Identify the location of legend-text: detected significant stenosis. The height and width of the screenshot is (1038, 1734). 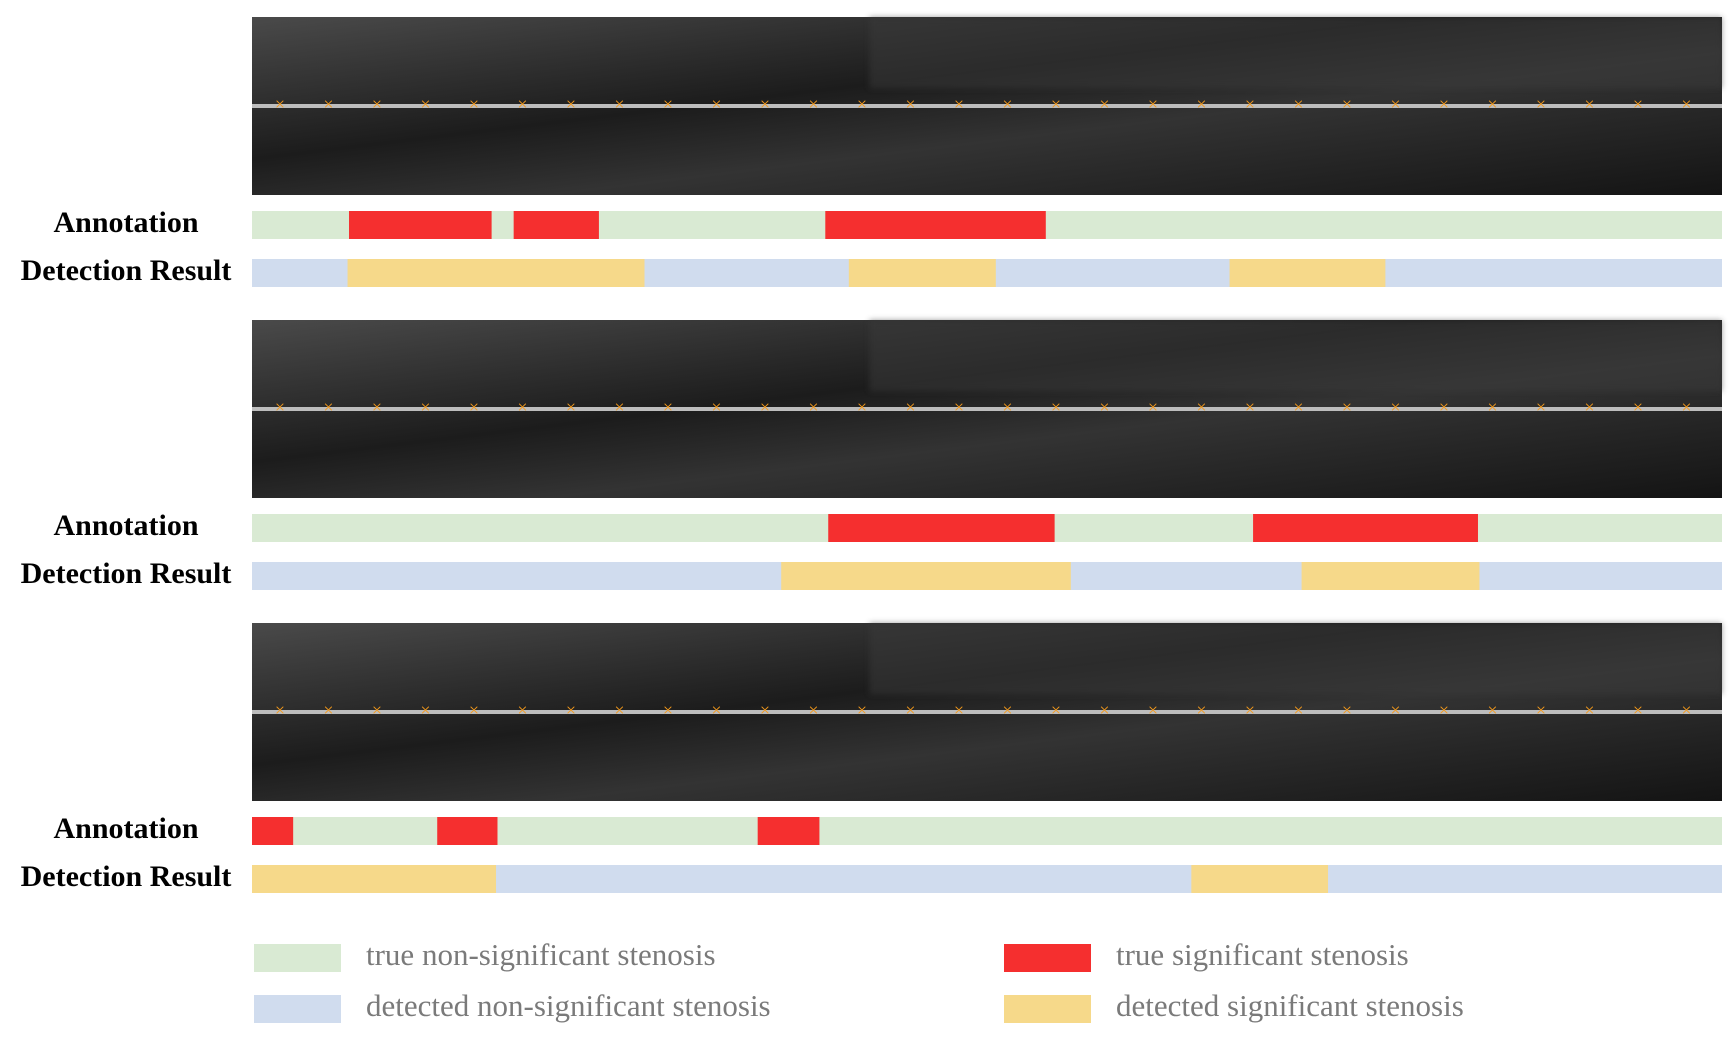
(1290, 1005).